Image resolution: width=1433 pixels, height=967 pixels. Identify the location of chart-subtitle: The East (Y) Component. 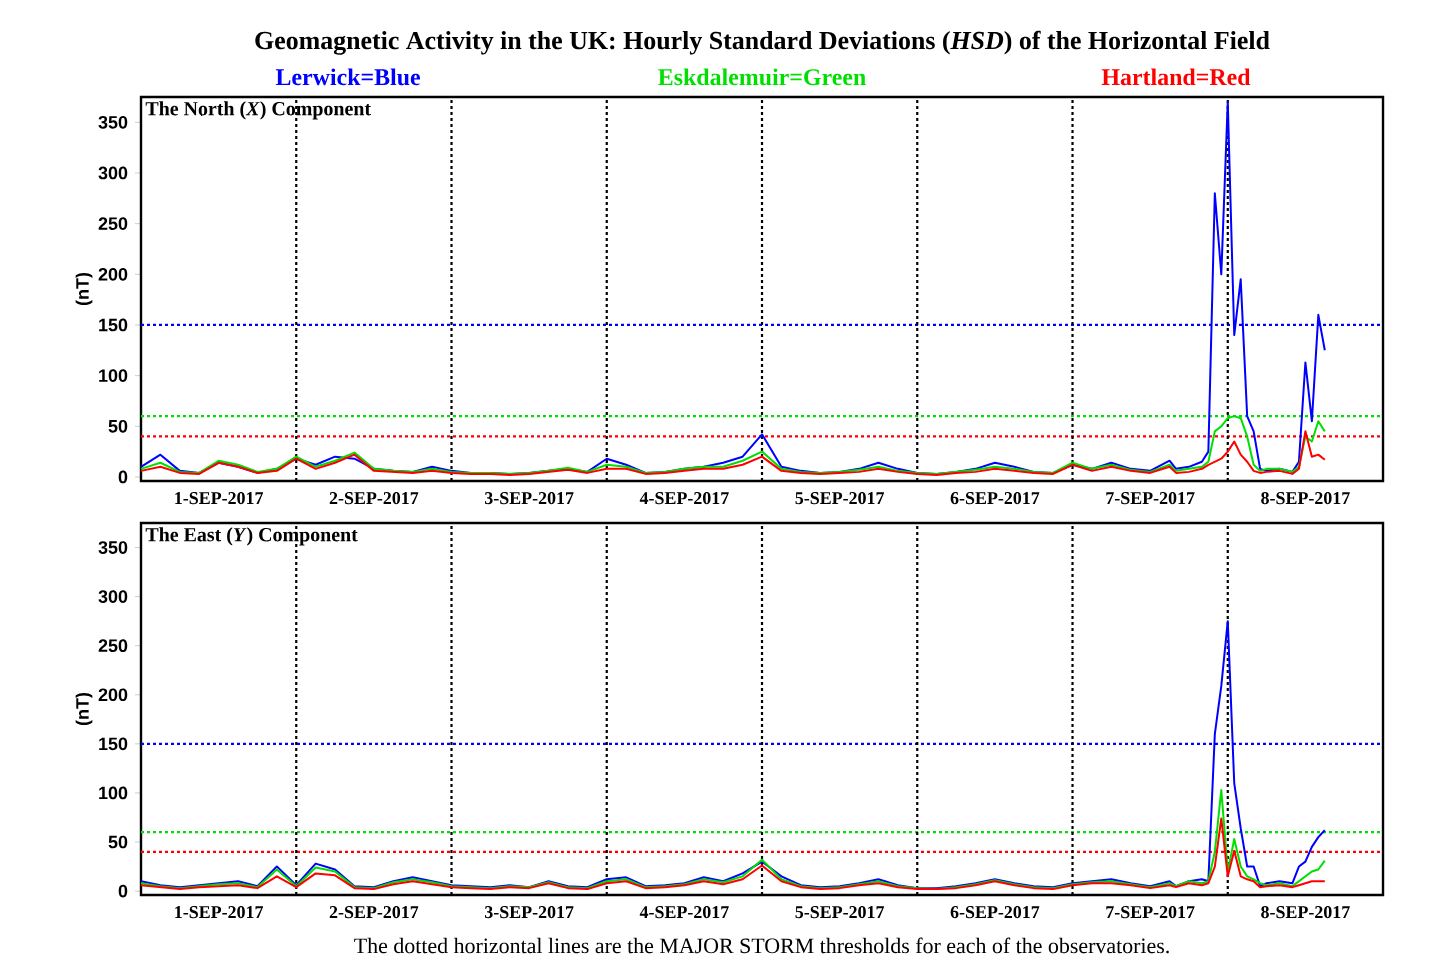
(251, 536).